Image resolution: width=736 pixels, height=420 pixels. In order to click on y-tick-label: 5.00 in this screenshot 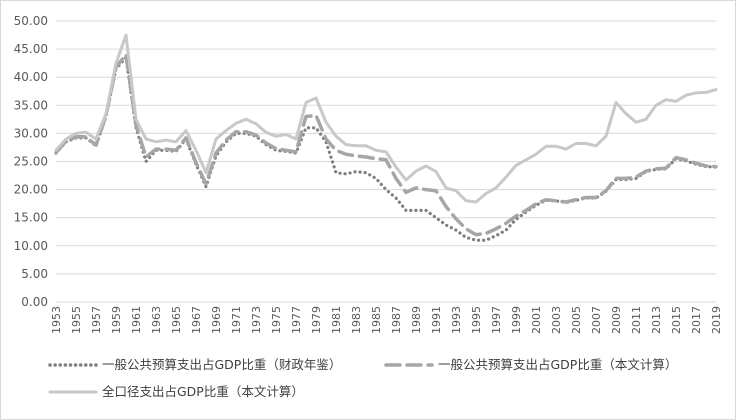, I will do `click(34, 274)`.